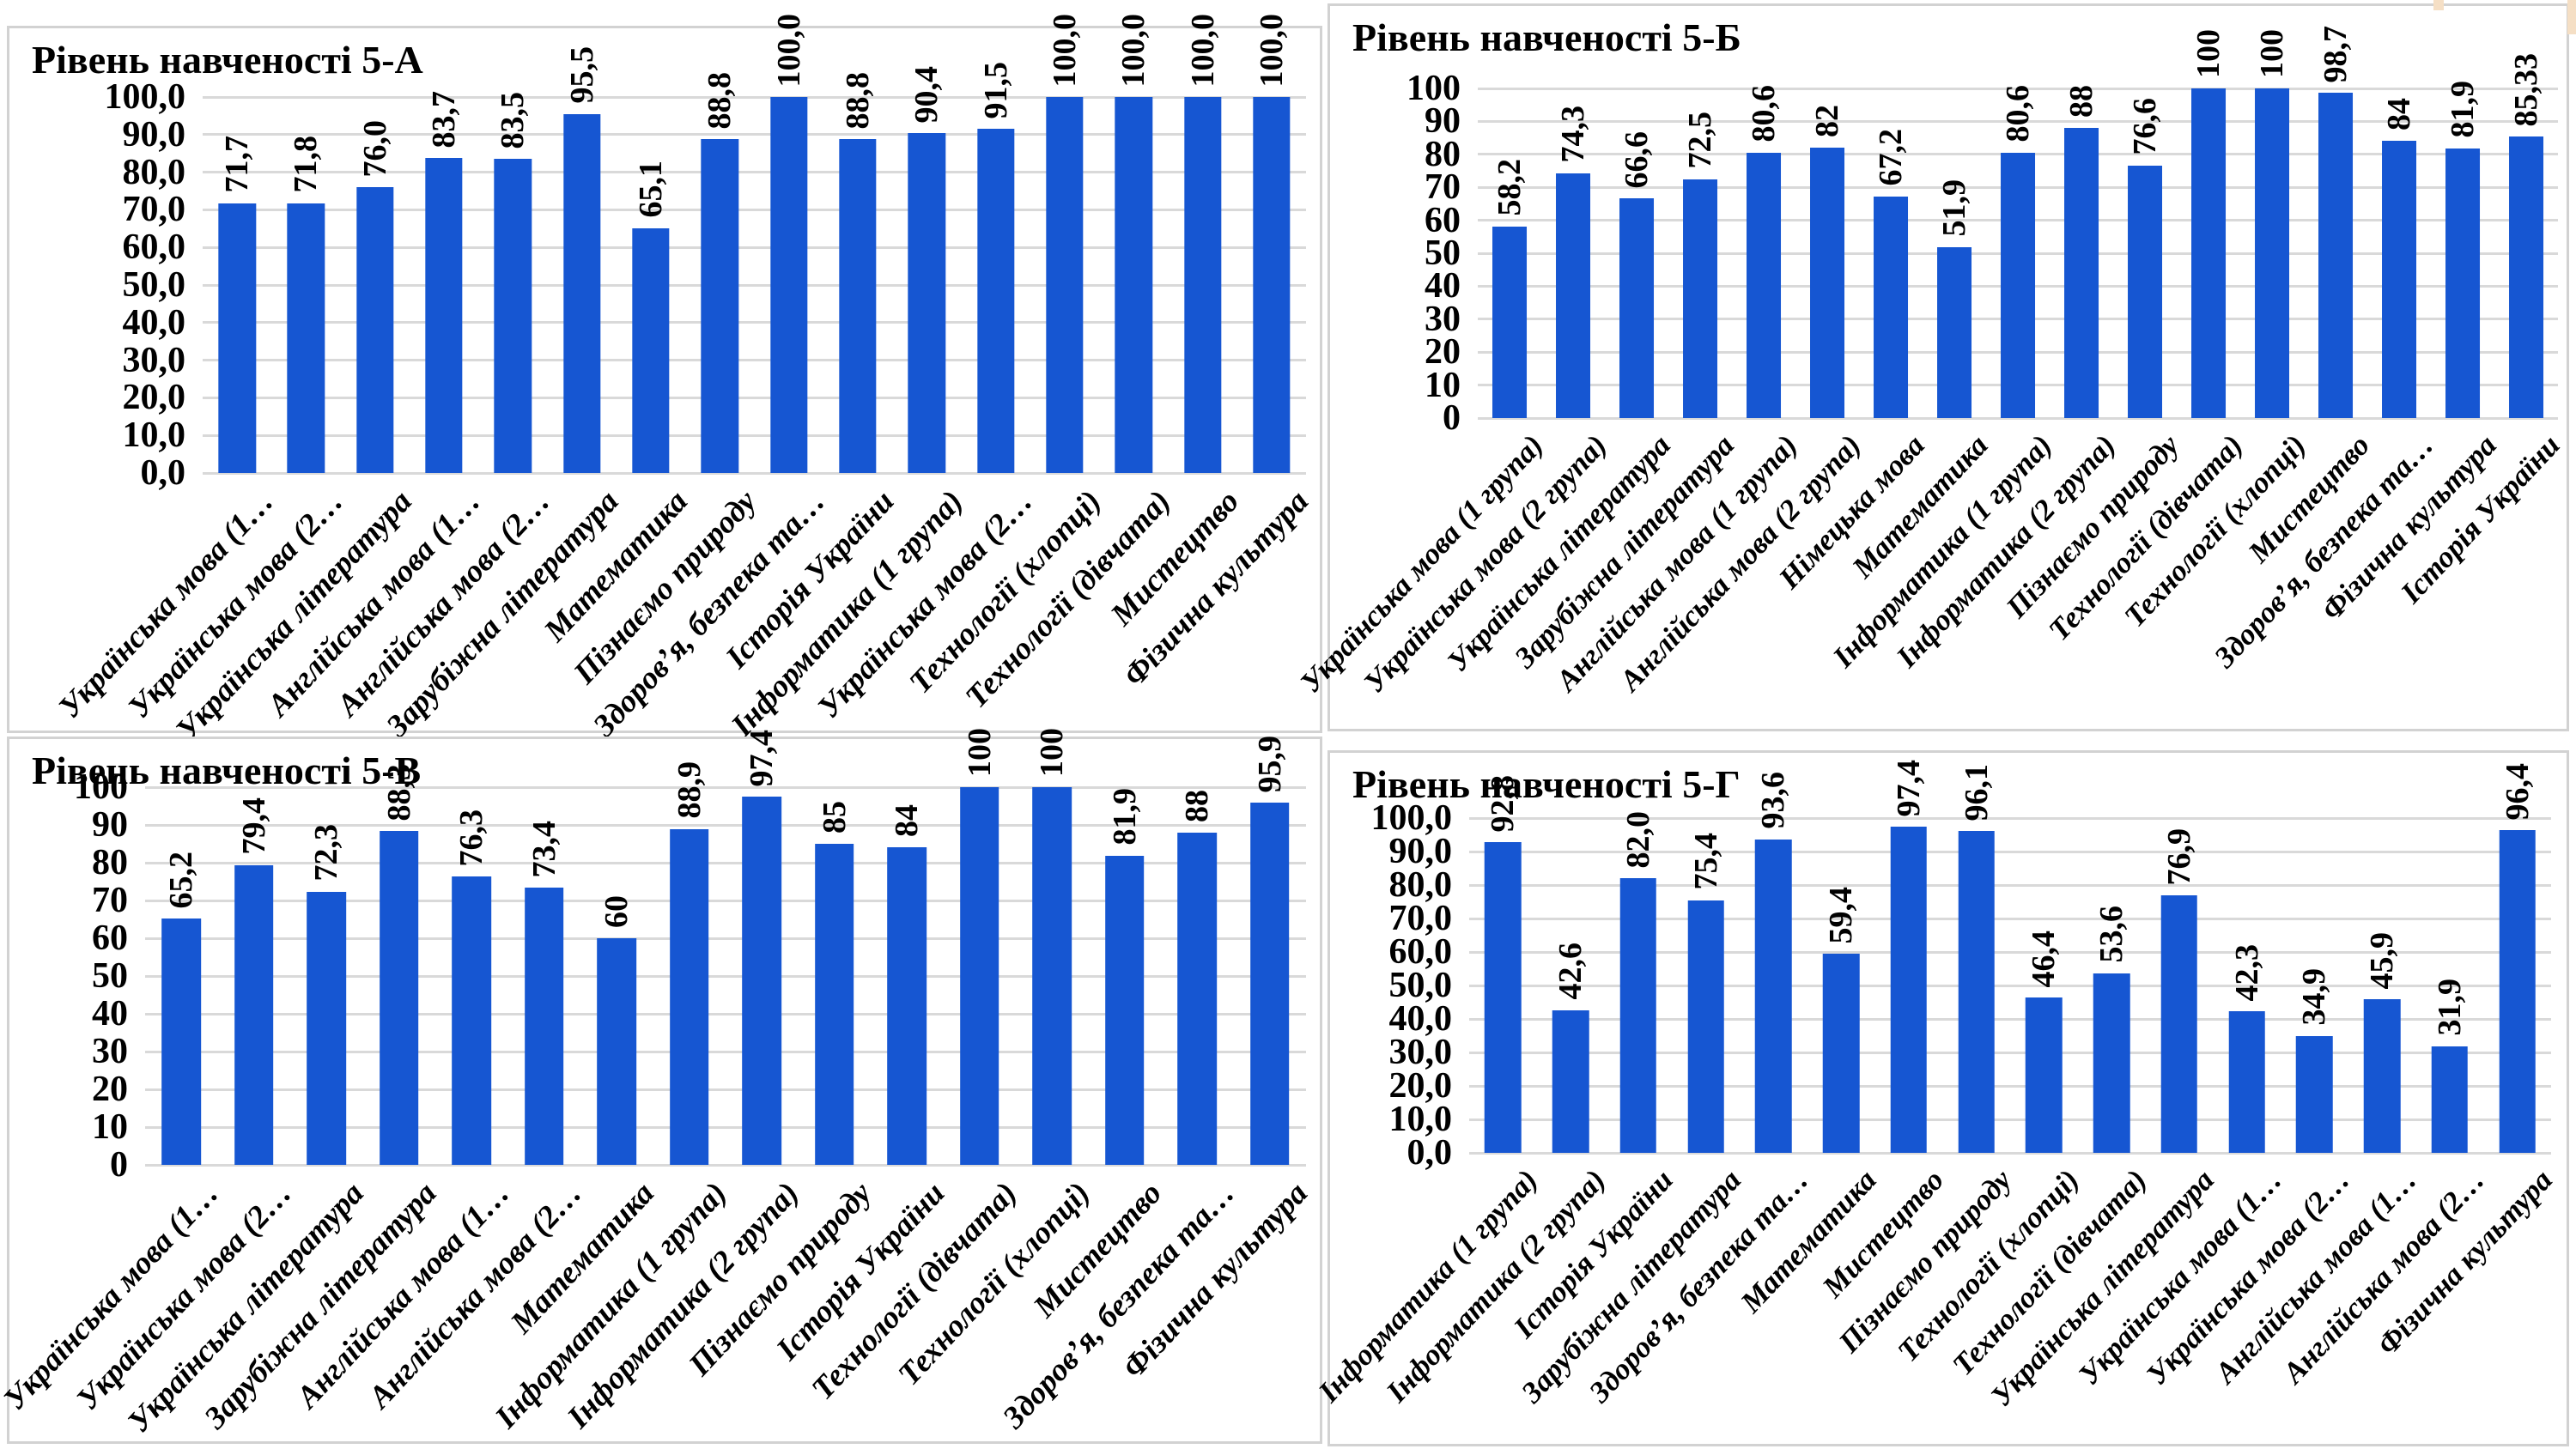 The image size is (2576, 1449). I want to click on bar-slot: 46,4, so click(2044, 985).